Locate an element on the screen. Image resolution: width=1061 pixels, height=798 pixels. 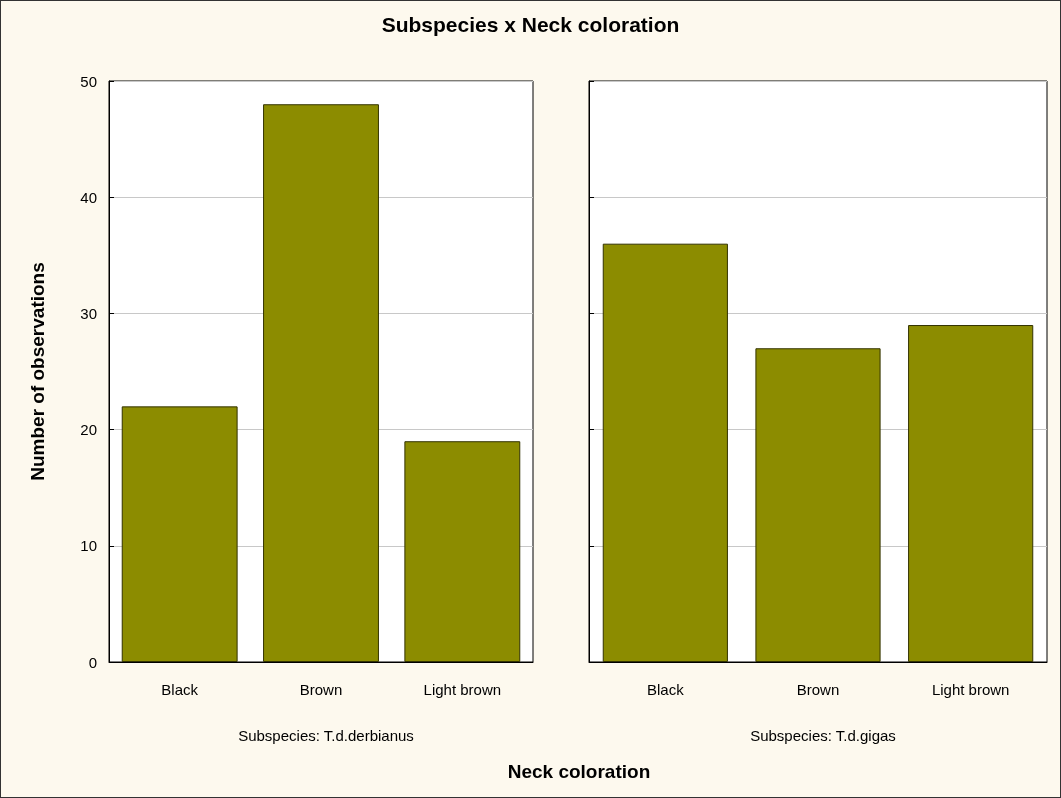
chart-title: Subspecies x Neck coloration is located at coordinates (530, 25).